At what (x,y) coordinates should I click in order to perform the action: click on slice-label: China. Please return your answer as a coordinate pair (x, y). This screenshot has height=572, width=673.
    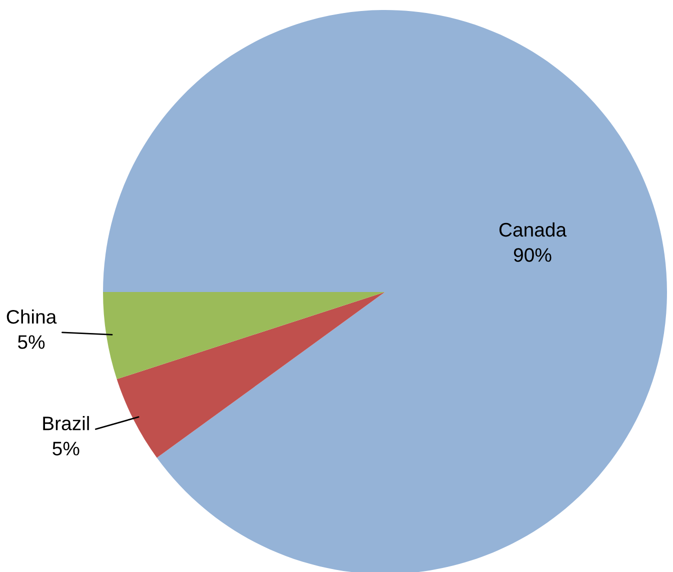
    Looking at the image, I should click on (31, 316).